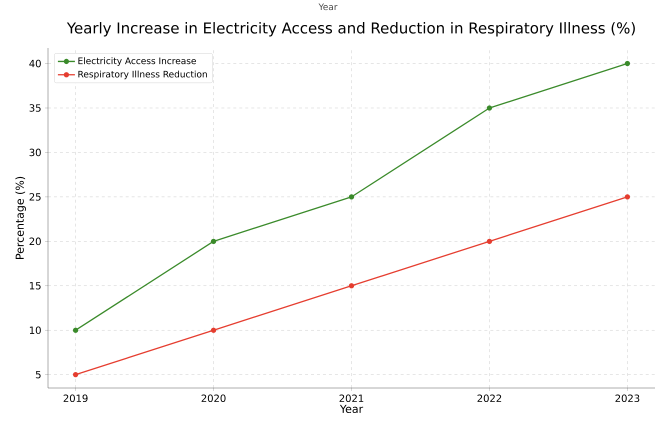 The width and height of the screenshot is (657, 423). Describe the element at coordinates (627, 398) in the screenshot. I see `x-tick-label: 2023` at that location.